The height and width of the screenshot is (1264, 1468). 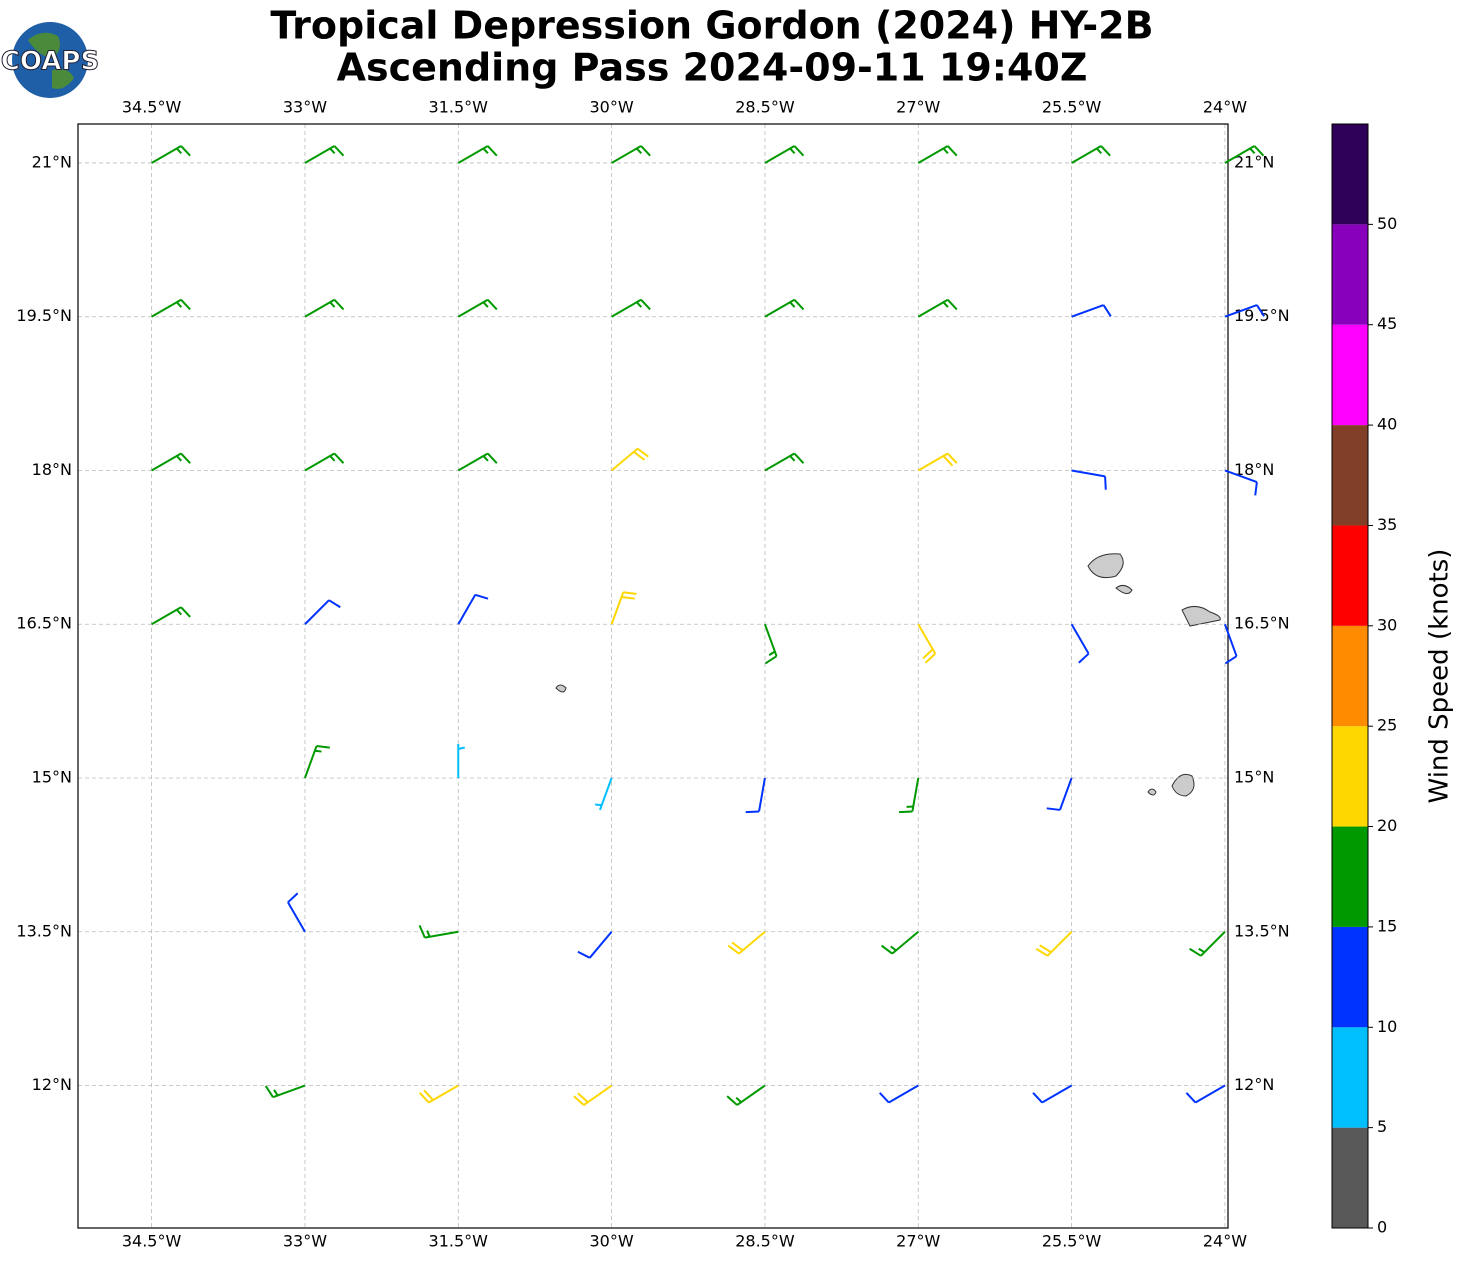 What do you see at coordinates (1387, 223) in the screenshot?
I see `colorbar-tick-label: 50` at bounding box center [1387, 223].